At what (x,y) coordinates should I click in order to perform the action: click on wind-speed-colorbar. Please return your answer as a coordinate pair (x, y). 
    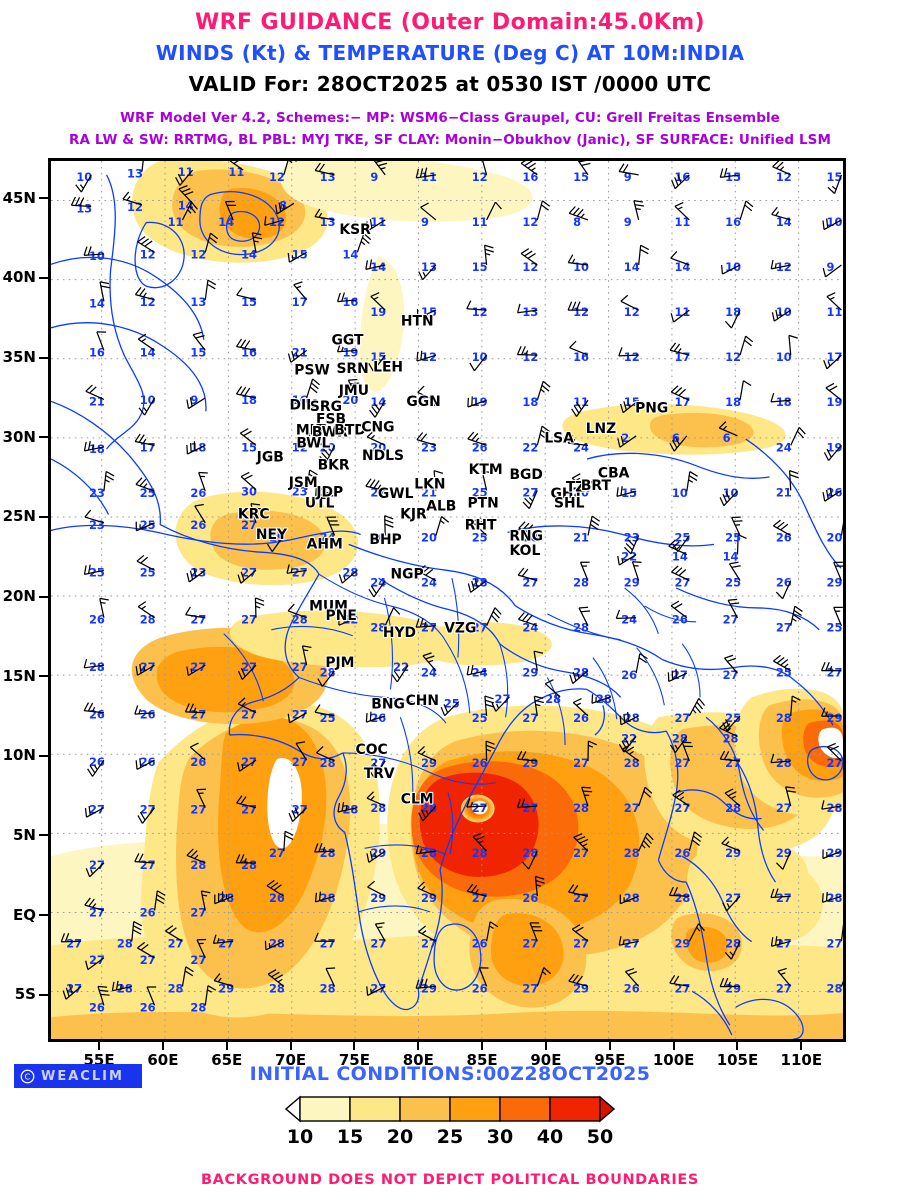
    Looking at the image, I should click on (450, 1109).